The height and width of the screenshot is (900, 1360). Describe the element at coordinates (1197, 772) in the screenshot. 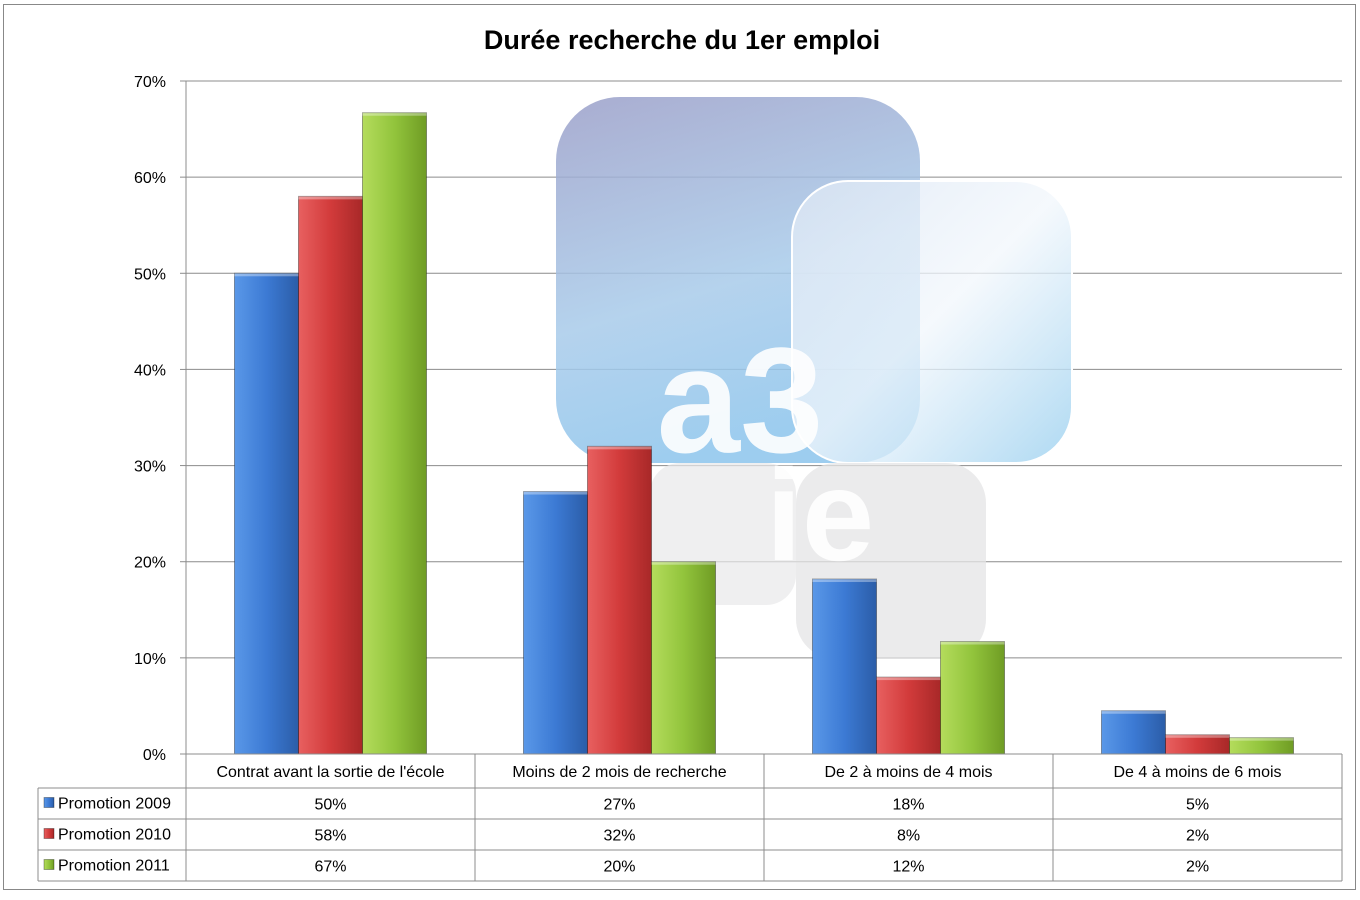

I see `category-label: De 4 à moins de 6 mois` at that location.